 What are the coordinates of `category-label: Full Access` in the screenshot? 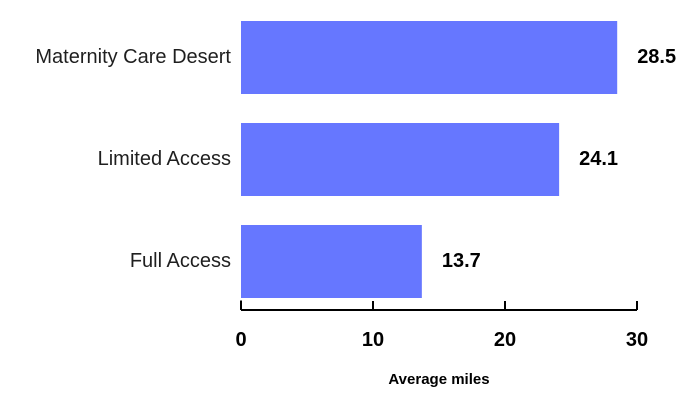 It's located at (180, 261).